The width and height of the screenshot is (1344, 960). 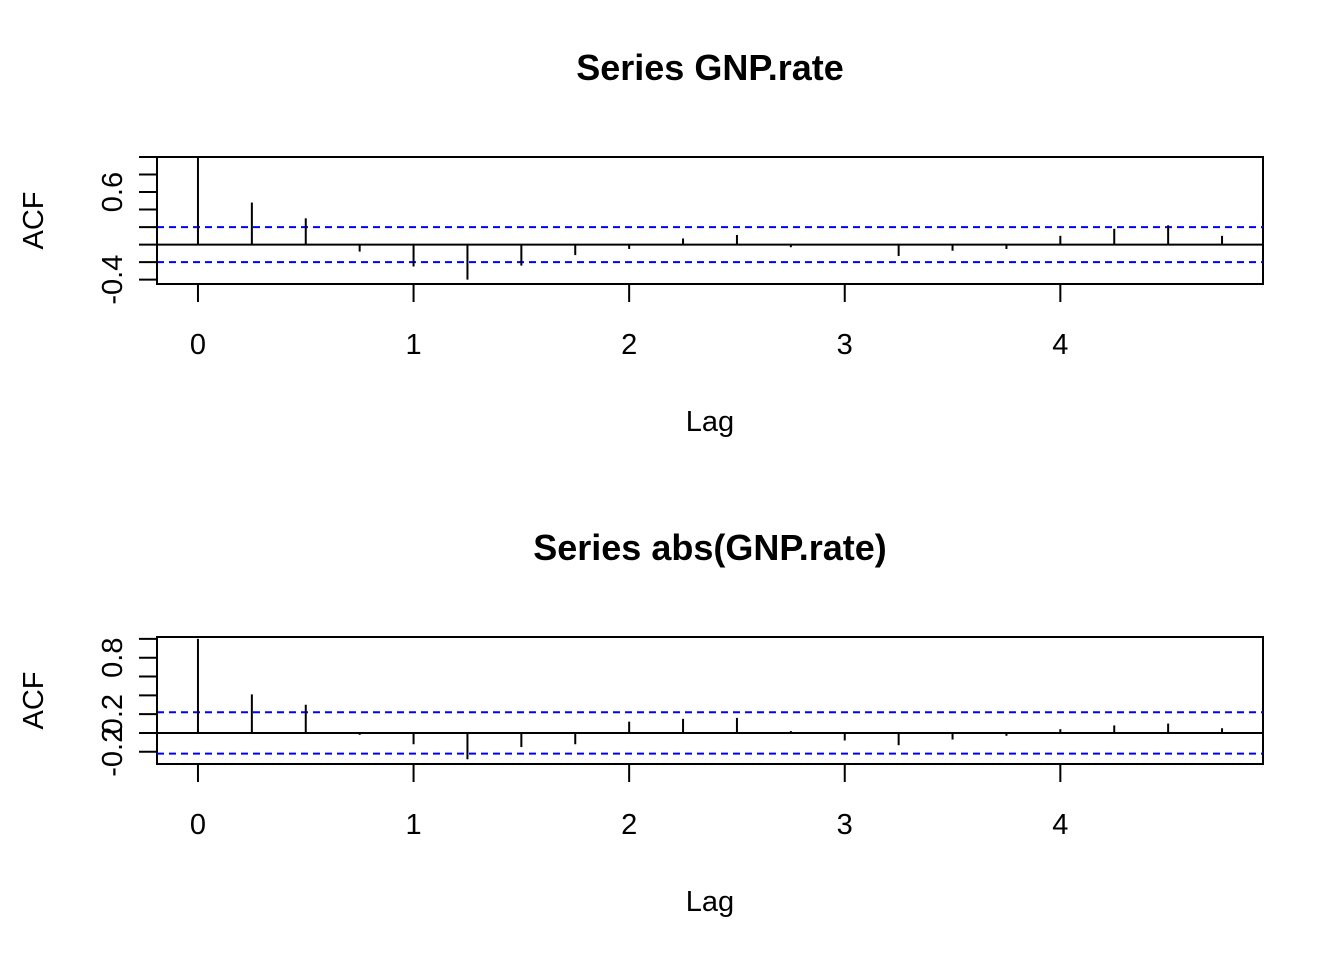 I want to click on chart-title: Series abs(GNP.rate), so click(x=710, y=547).